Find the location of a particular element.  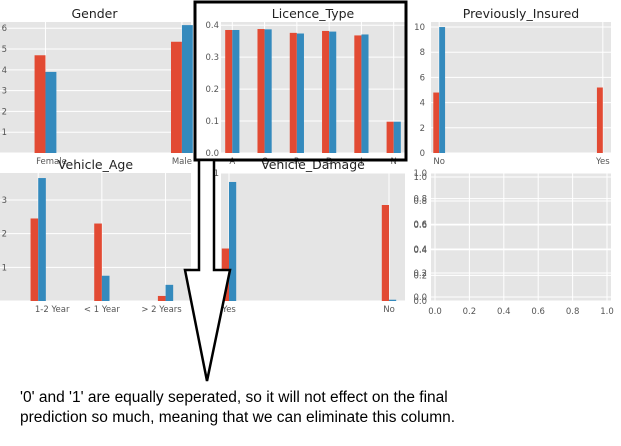

chart-panel-3: 0 2 4 6 8 10 No Yes Previously_Insured is located at coordinates (512, 86).